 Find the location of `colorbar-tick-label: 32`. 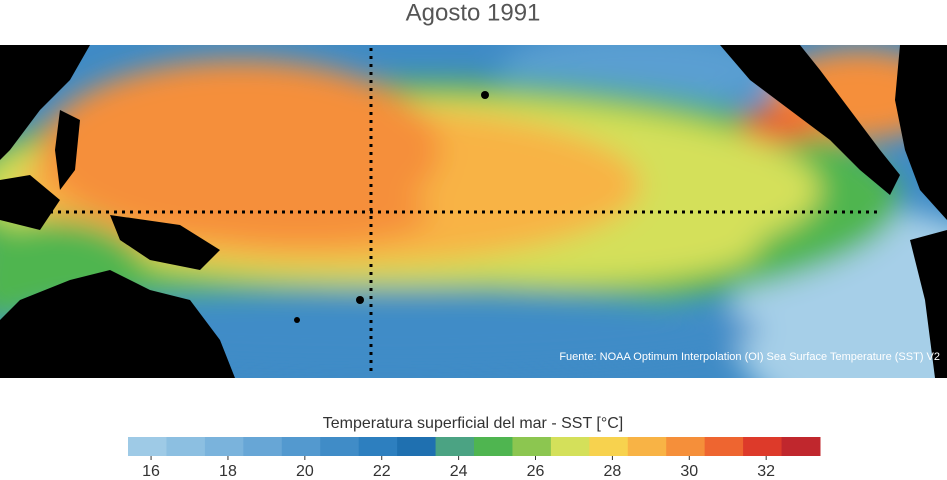

colorbar-tick-label: 32 is located at coordinates (766, 471).